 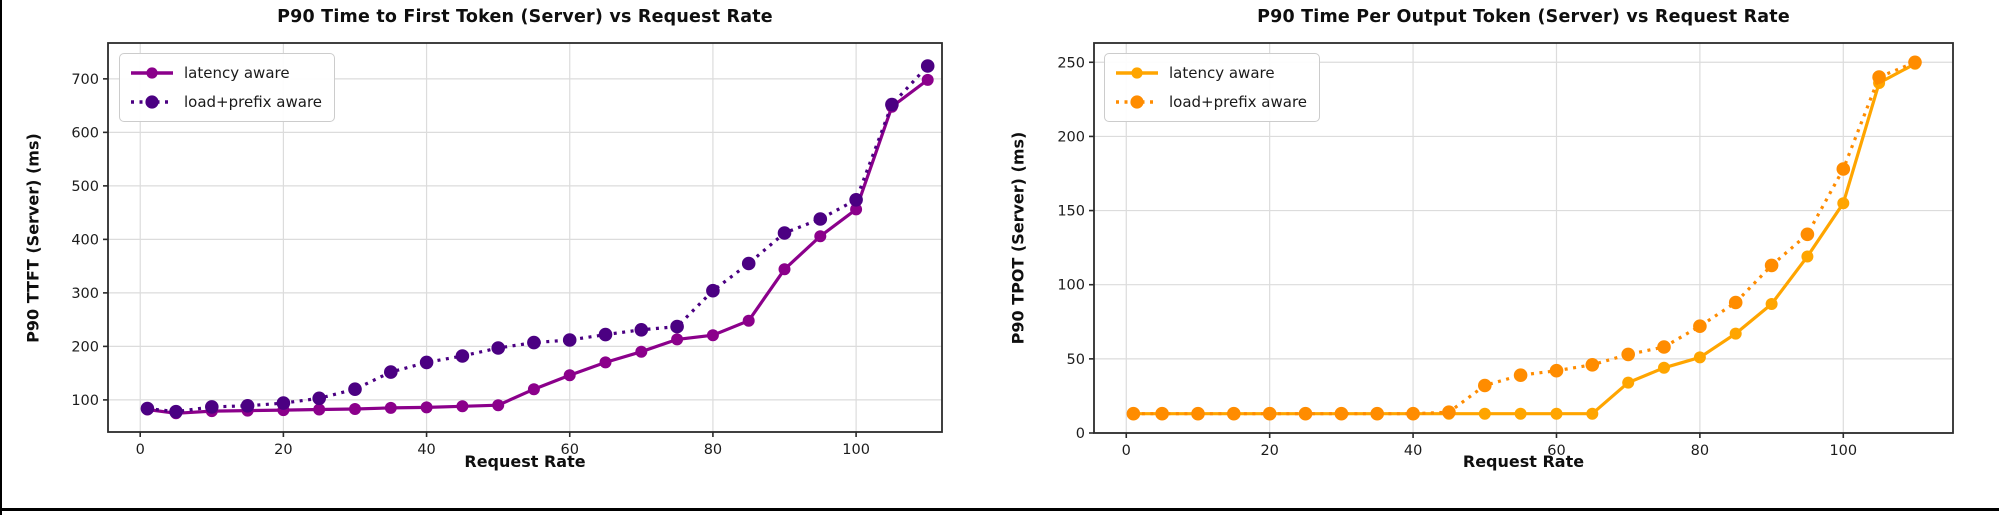 What do you see at coordinates (1018, 238) in the screenshot?
I see `y-axis-label: P90 TPOT (Server) (ms)` at bounding box center [1018, 238].